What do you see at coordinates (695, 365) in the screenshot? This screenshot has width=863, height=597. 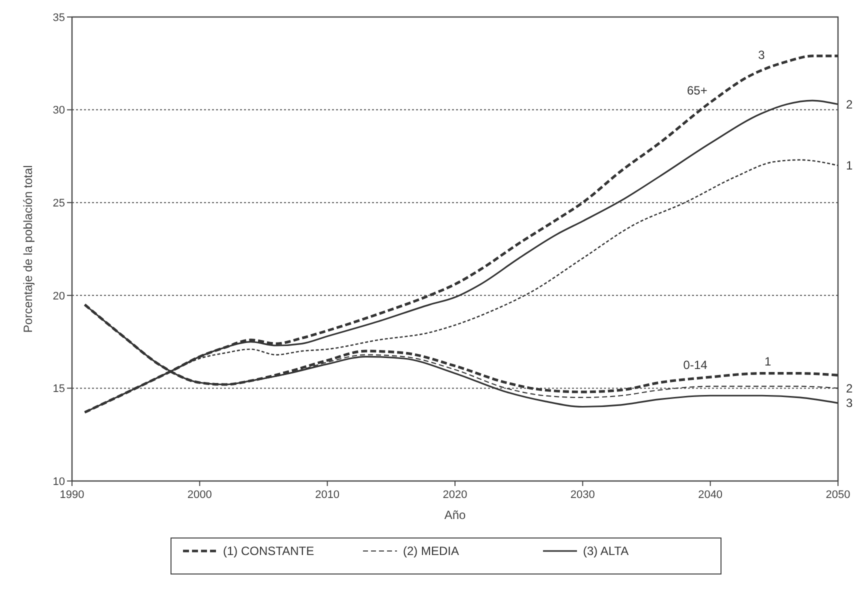 I see `annotation: 0-14` at bounding box center [695, 365].